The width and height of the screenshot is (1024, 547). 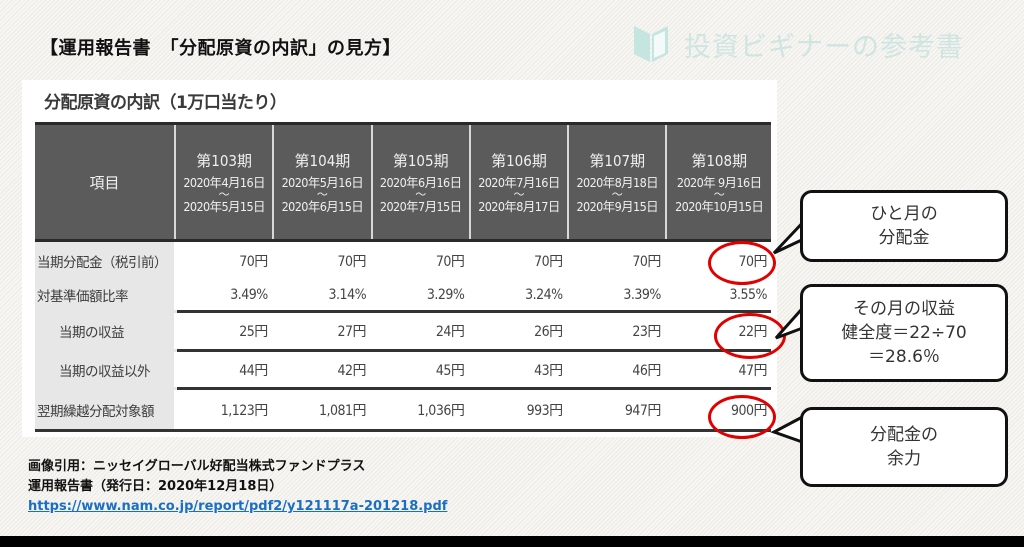 I want to click on row-label: 当期分配金（税引前）, so click(x=105, y=260).